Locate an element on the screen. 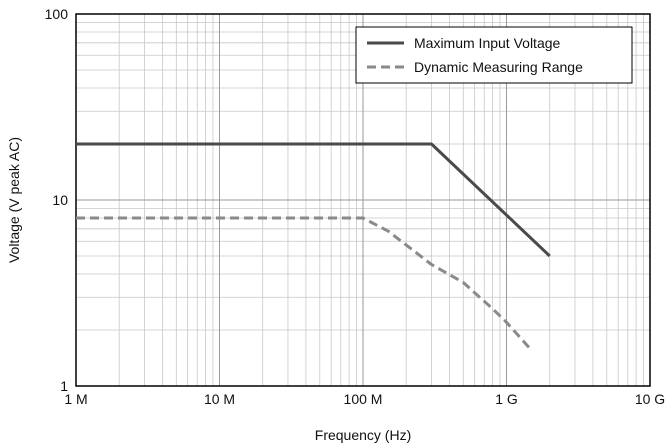 The width and height of the screenshot is (670, 446). y-tick-label: 10 is located at coordinates (60, 200).